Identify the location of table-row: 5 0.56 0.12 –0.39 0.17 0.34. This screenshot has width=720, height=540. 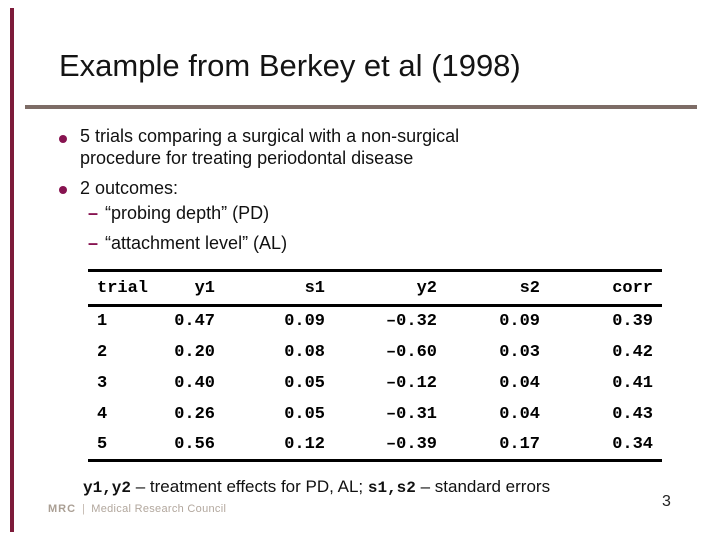
(375, 445).